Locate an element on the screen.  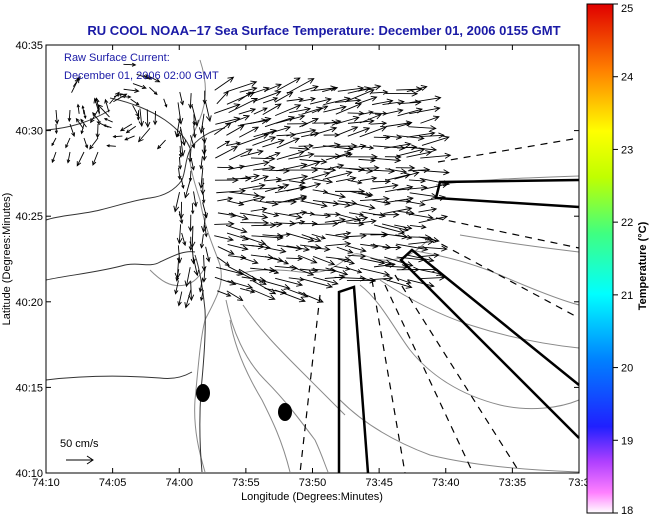
y-axis-label: Latitude (Degrees:Minutes) is located at coordinates (7, 259).